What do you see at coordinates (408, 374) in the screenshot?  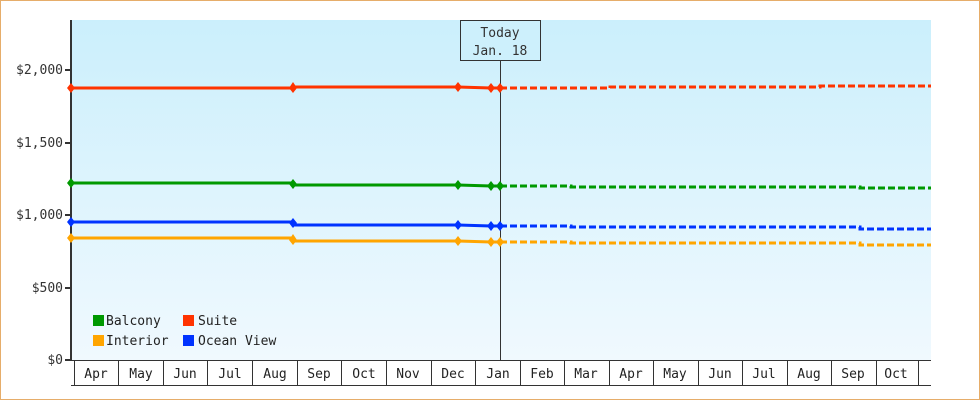 I see `x-tick-label: Nov` at bounding box center [408, 374].